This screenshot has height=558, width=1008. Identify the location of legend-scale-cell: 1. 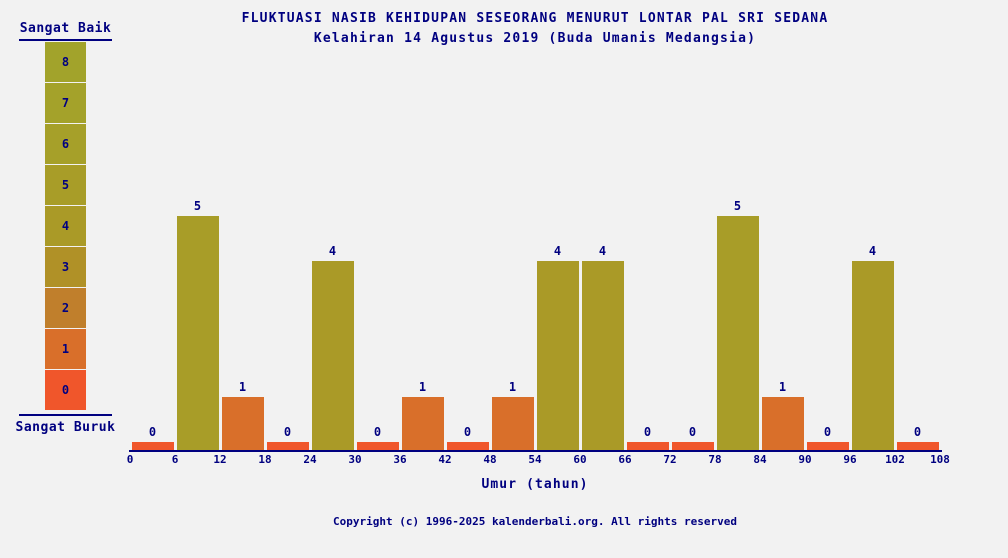
(65, 349).